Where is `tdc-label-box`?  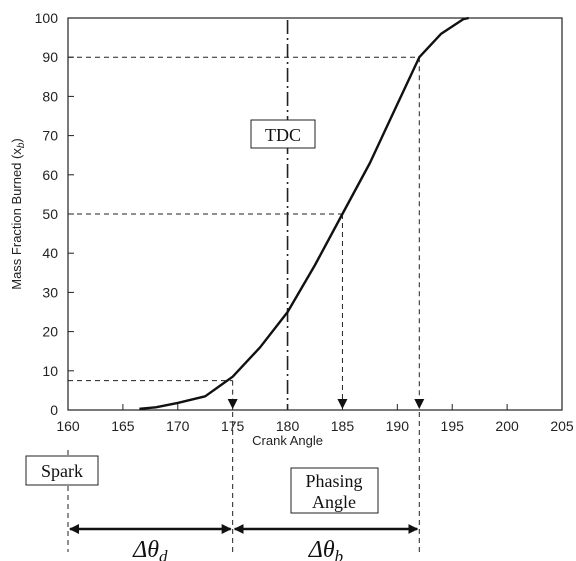
tdc-label-box is located at coordinates (283, 134).